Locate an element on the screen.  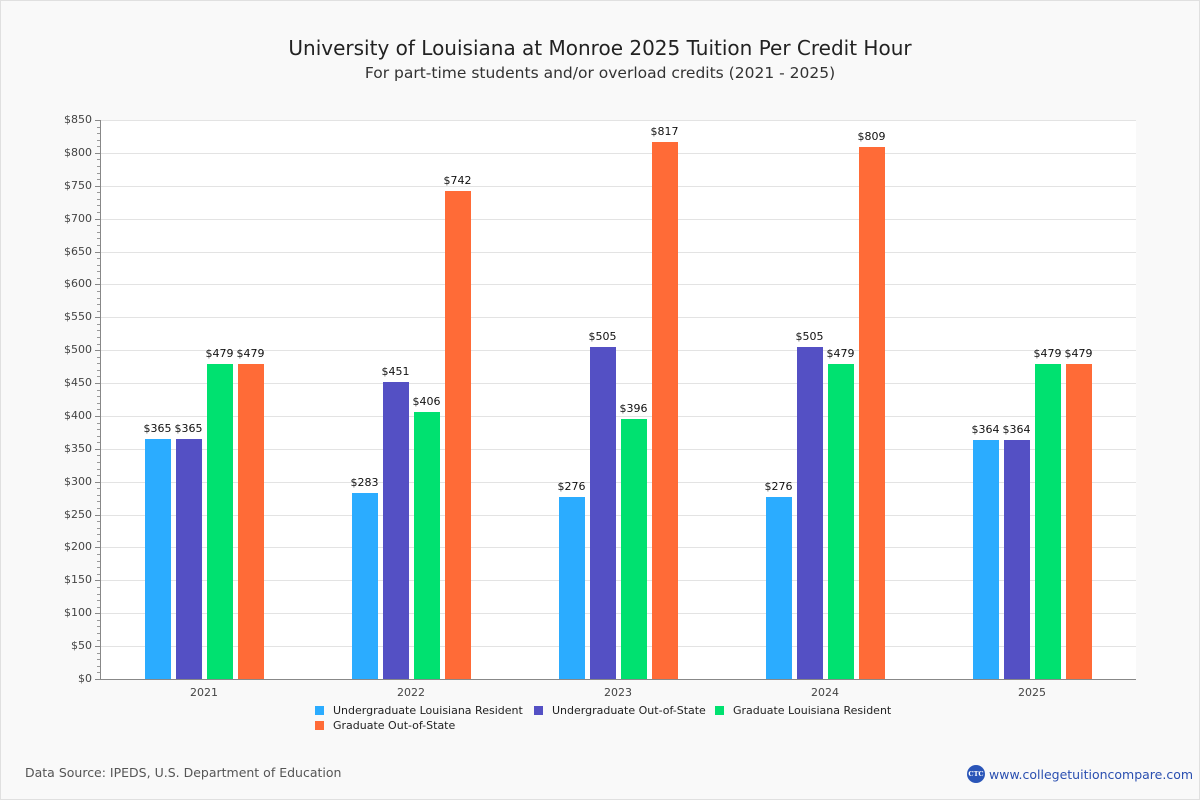
y-tick-label: $450 is located at coordinates (78, 383).